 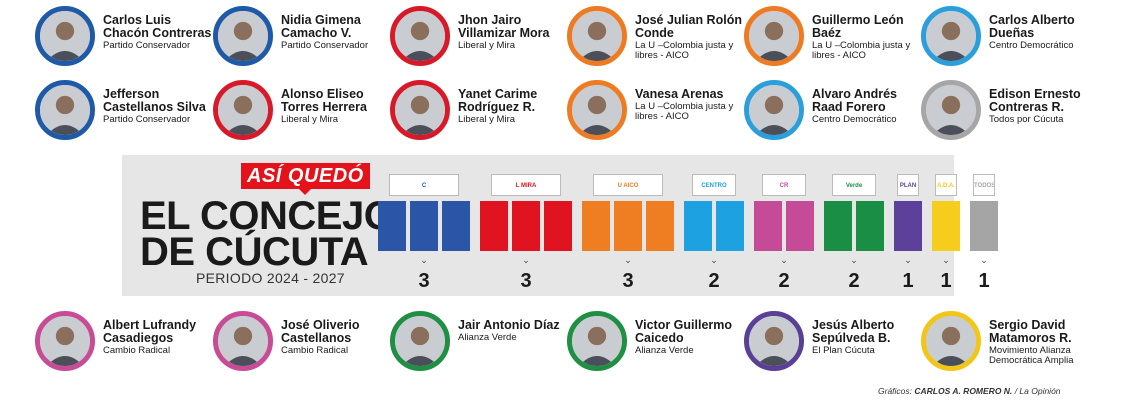 What do you see at coordinates (254, 252) in the screenshot?
I see `title-line-2: DE CÚCUTA` at bounding box center [254, 252].